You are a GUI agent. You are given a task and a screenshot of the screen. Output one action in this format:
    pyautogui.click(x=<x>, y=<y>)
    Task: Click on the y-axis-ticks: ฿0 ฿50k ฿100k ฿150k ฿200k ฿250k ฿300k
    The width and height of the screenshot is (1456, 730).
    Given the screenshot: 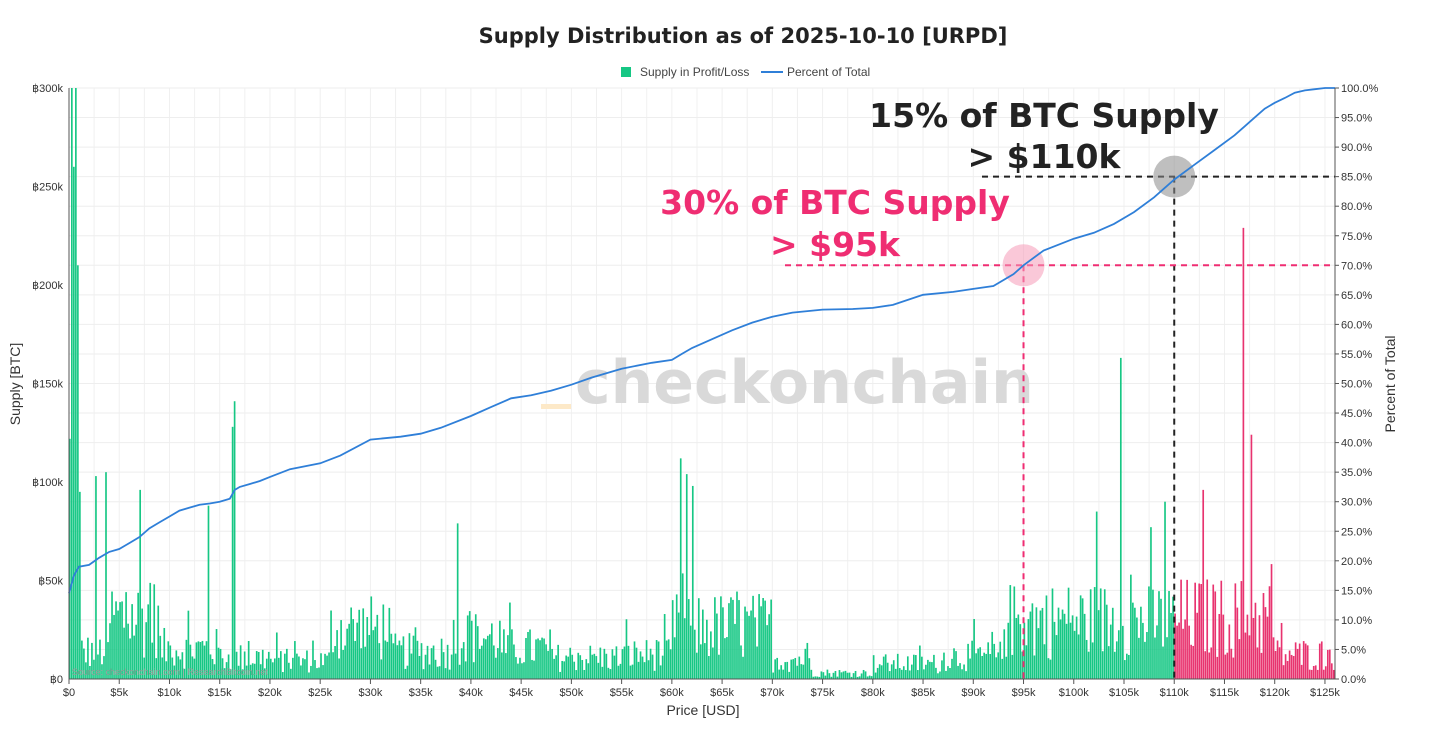 What is the action you would take?
    pyautogui.click(x=47, y=384)
    